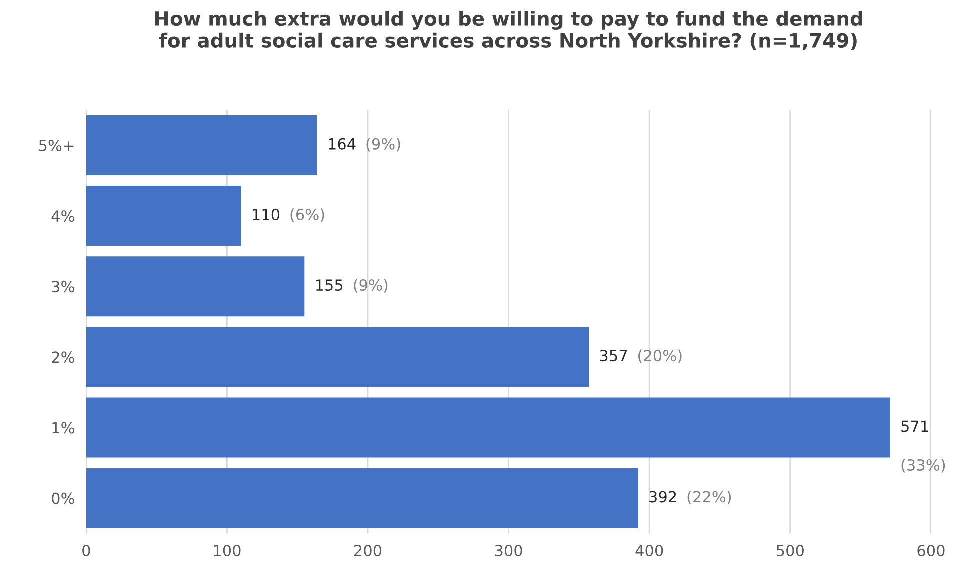 This screenshot has height=580, width=960. I want to click on y-tick-label: 3%, so click(63, 287).